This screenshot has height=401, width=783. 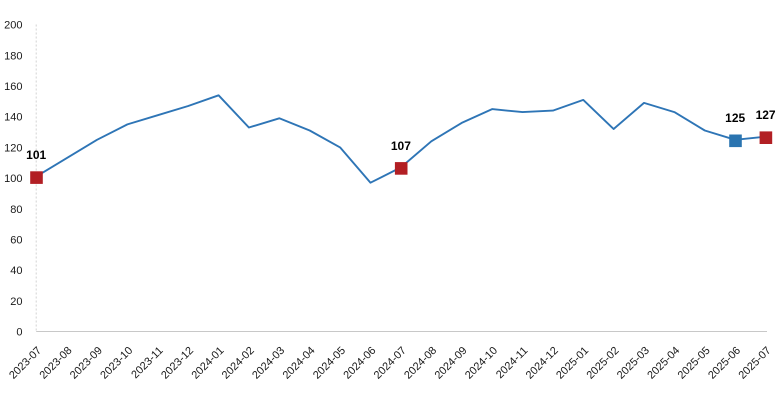 I want to click on svg-text: 125, so click(x=735, y=118).